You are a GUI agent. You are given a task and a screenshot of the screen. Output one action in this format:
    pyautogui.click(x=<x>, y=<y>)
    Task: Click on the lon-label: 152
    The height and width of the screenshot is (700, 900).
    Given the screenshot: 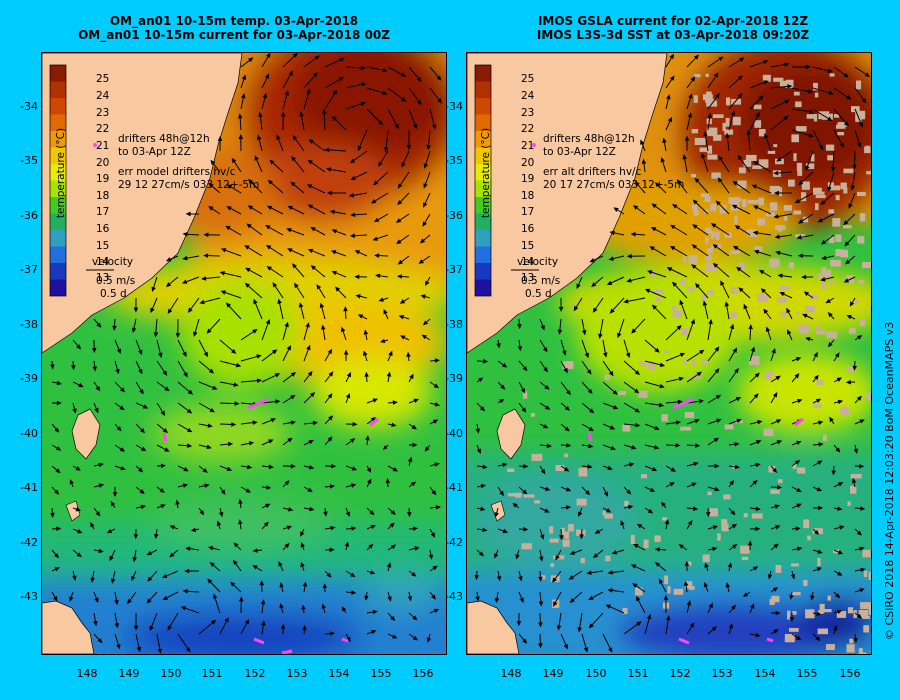 What is the action you would take?
    pyautogui.click(x=255, y=673)
    